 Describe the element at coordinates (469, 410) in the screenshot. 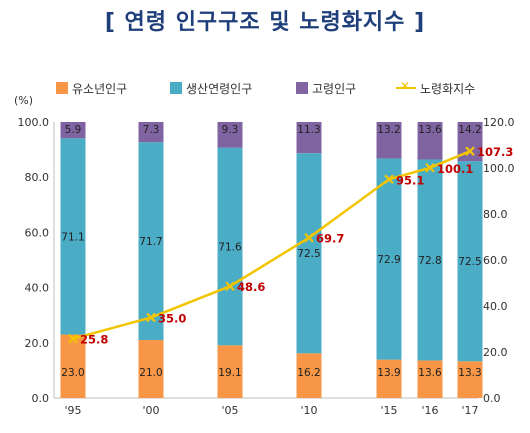

I see `x-tick-label: '17` at that location.